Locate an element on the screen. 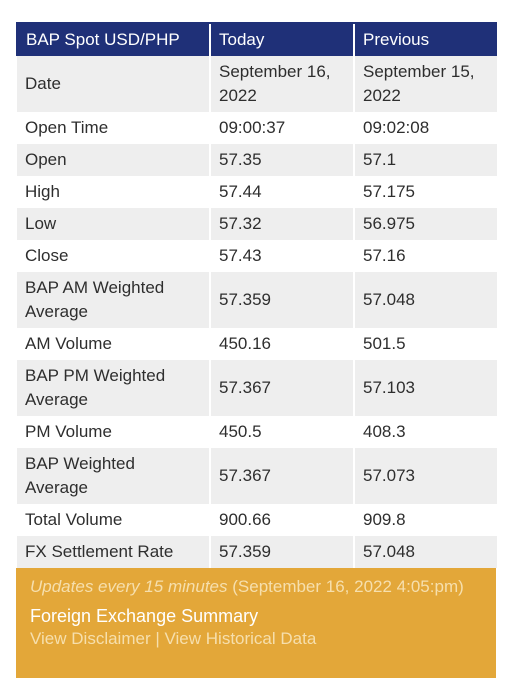 The width and height of the screenshot is (516, 678). previous-value: 57.103 is located at coordinates (425, 388).